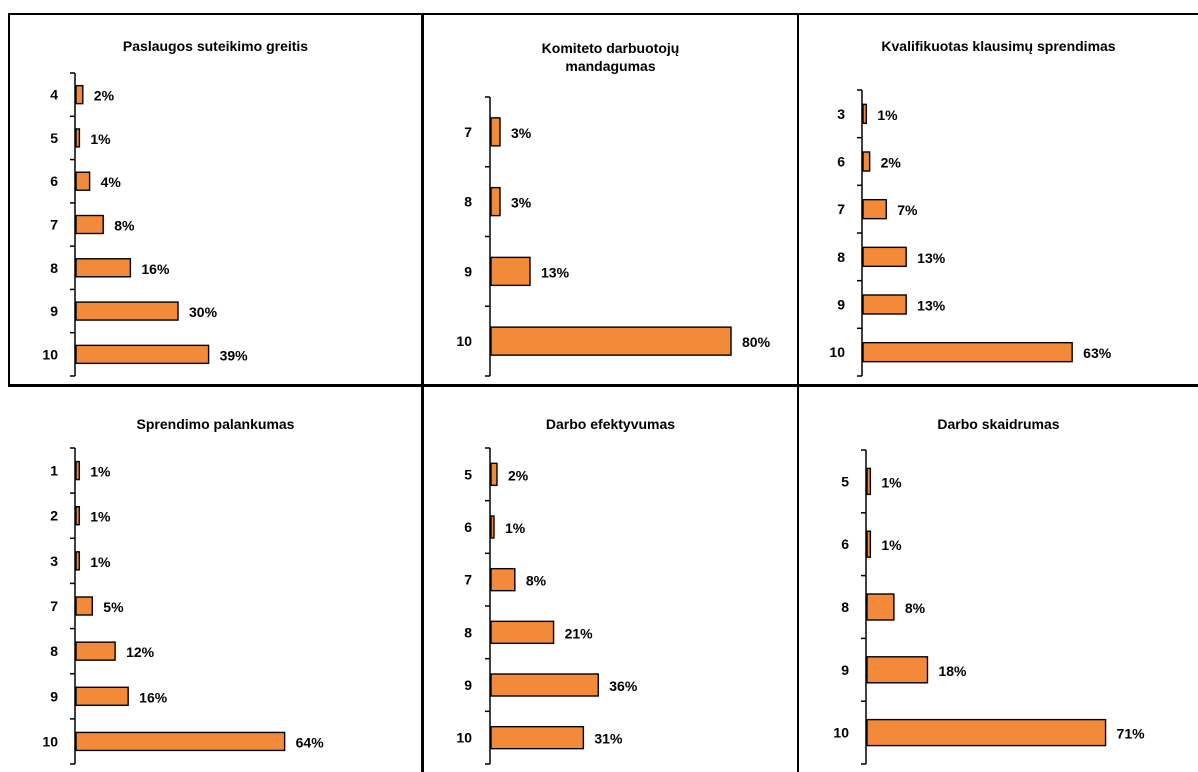 Image resolution: width=1198 pixels, height=772 pixels. Describe the element at coordinates (1131, 734) in the screenshot. I see `data-label: 71%` at that location.